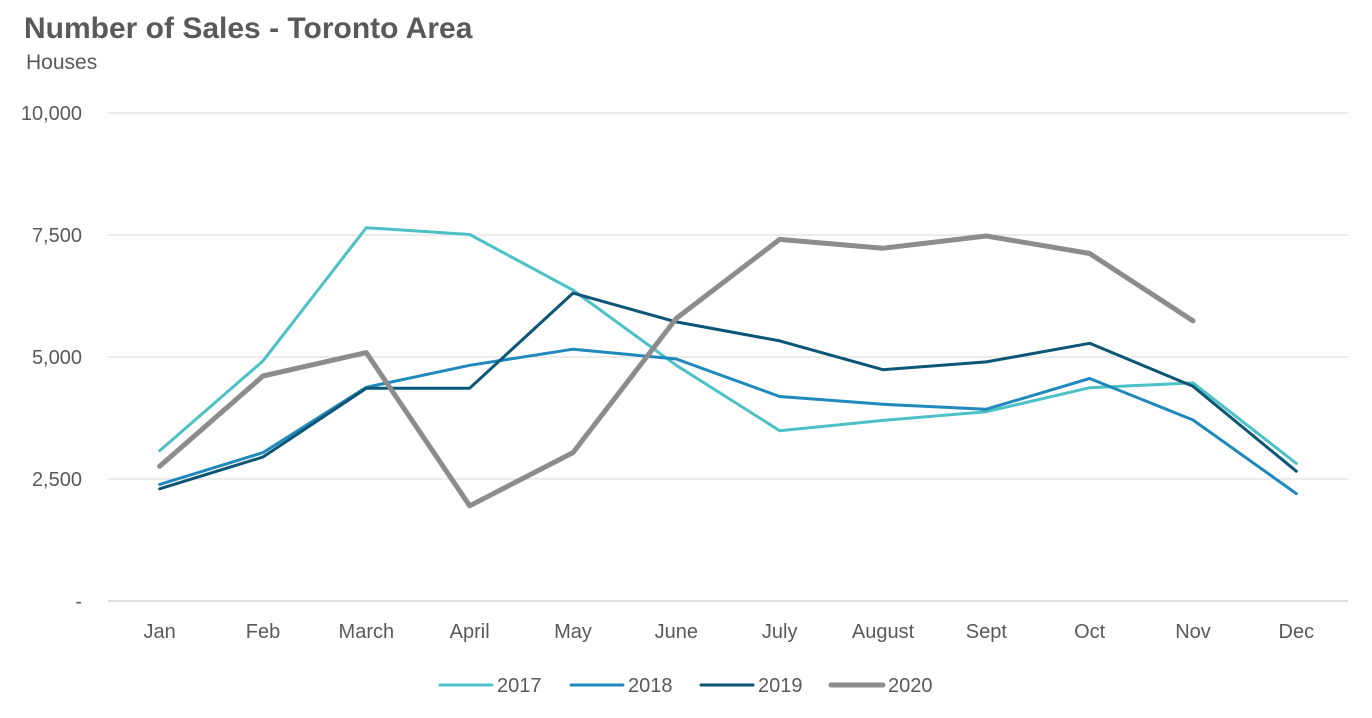  Describe the element at coordinates (573, 632) in the screenshot. I see `x-tick-label: May` at that location.